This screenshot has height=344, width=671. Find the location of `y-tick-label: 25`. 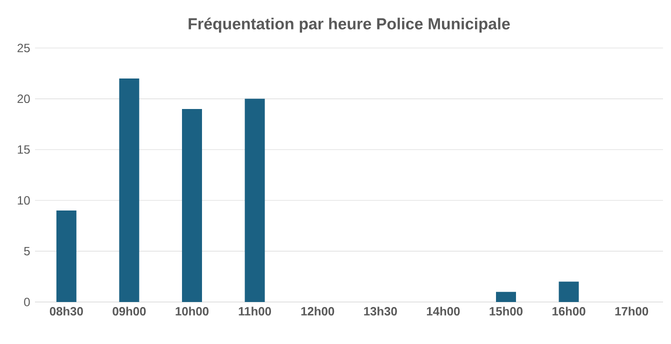

y-tick-label: 25 is located at coordinates (24, 48).